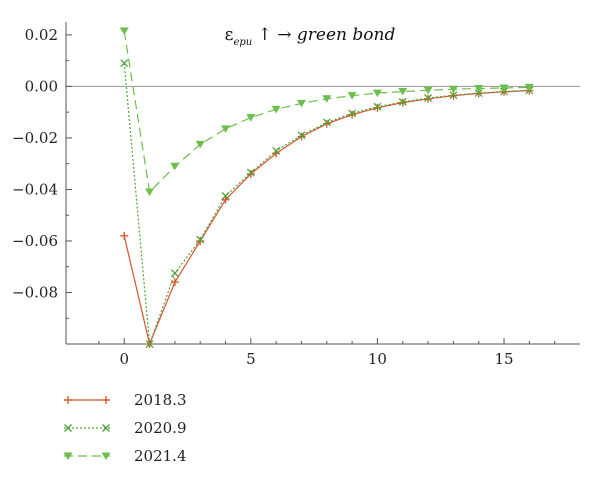 The width and height of the screenshot is (600, 478). Describe the element at coordinates (41, 35) in the screenshot. I see `y-tick-label: 0.02` at that location.